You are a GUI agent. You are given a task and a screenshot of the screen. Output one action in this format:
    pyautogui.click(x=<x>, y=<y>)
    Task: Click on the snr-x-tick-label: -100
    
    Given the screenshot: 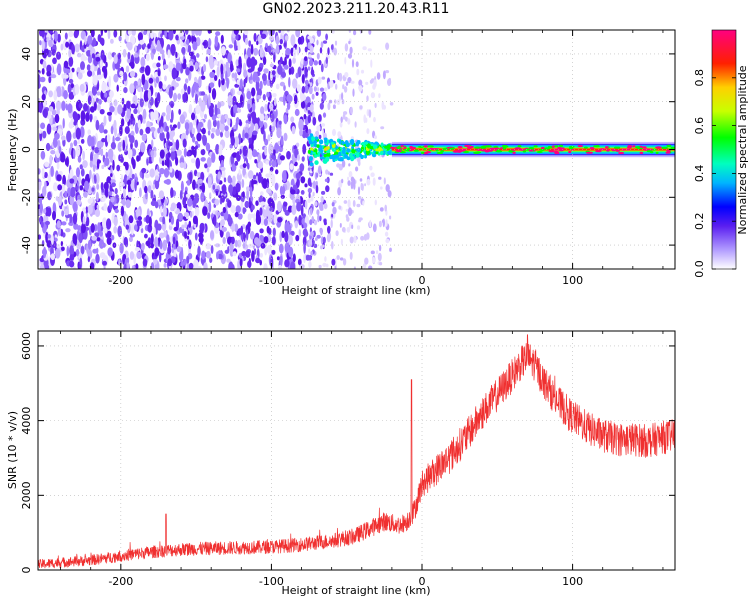 What is the action you would take?
    pyautogui.click(x=271, y=581)
    